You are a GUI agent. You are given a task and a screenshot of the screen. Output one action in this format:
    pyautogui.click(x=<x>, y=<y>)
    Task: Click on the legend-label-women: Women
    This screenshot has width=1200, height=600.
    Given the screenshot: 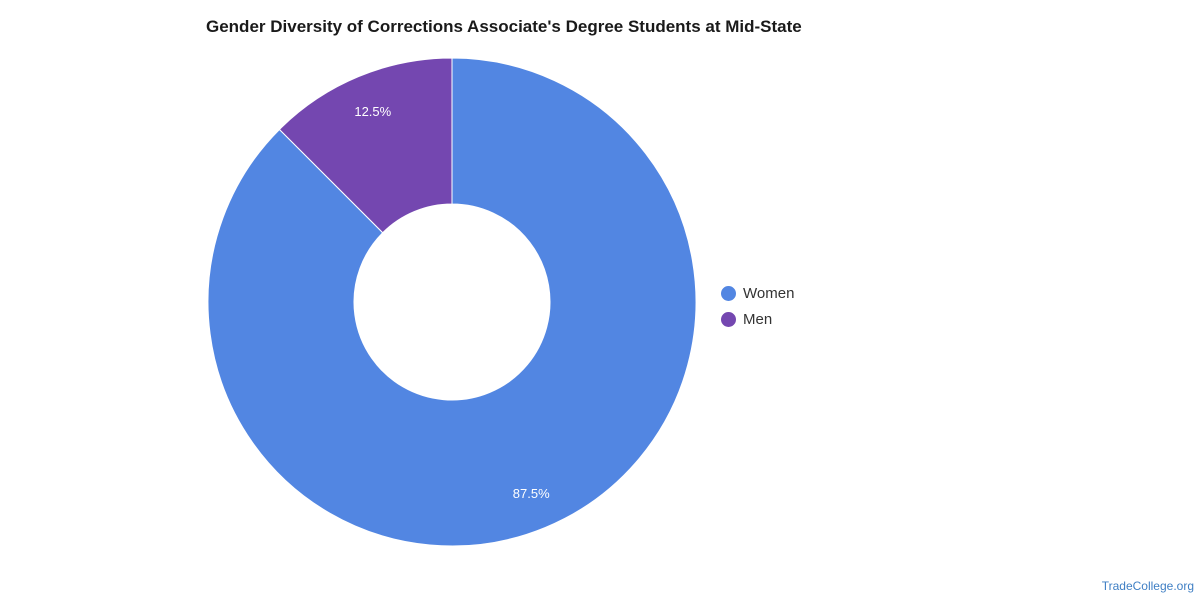 What is the action you would take?
    pyautogui.click(x=769, y=293)
    